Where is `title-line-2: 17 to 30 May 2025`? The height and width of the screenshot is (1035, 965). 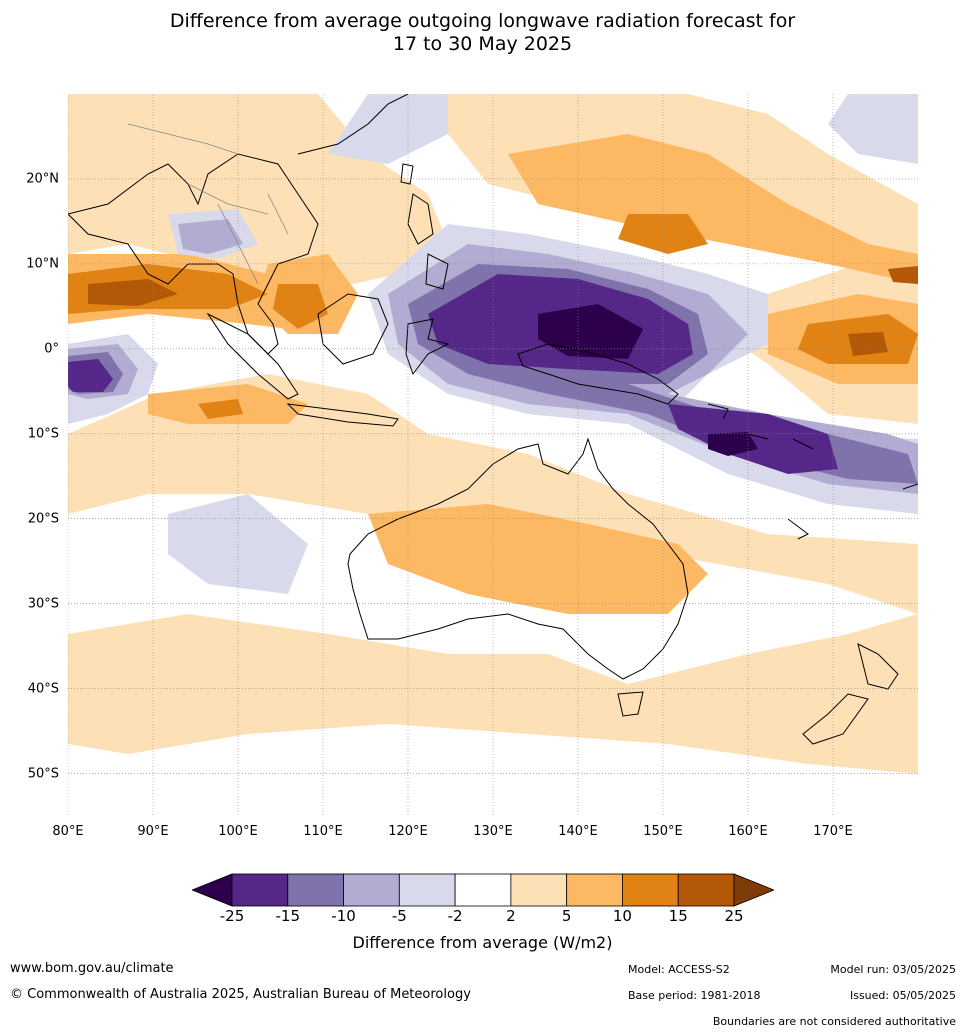
title-line-2: 17 to 30 May 2025 is located at coordinates (482, 44).